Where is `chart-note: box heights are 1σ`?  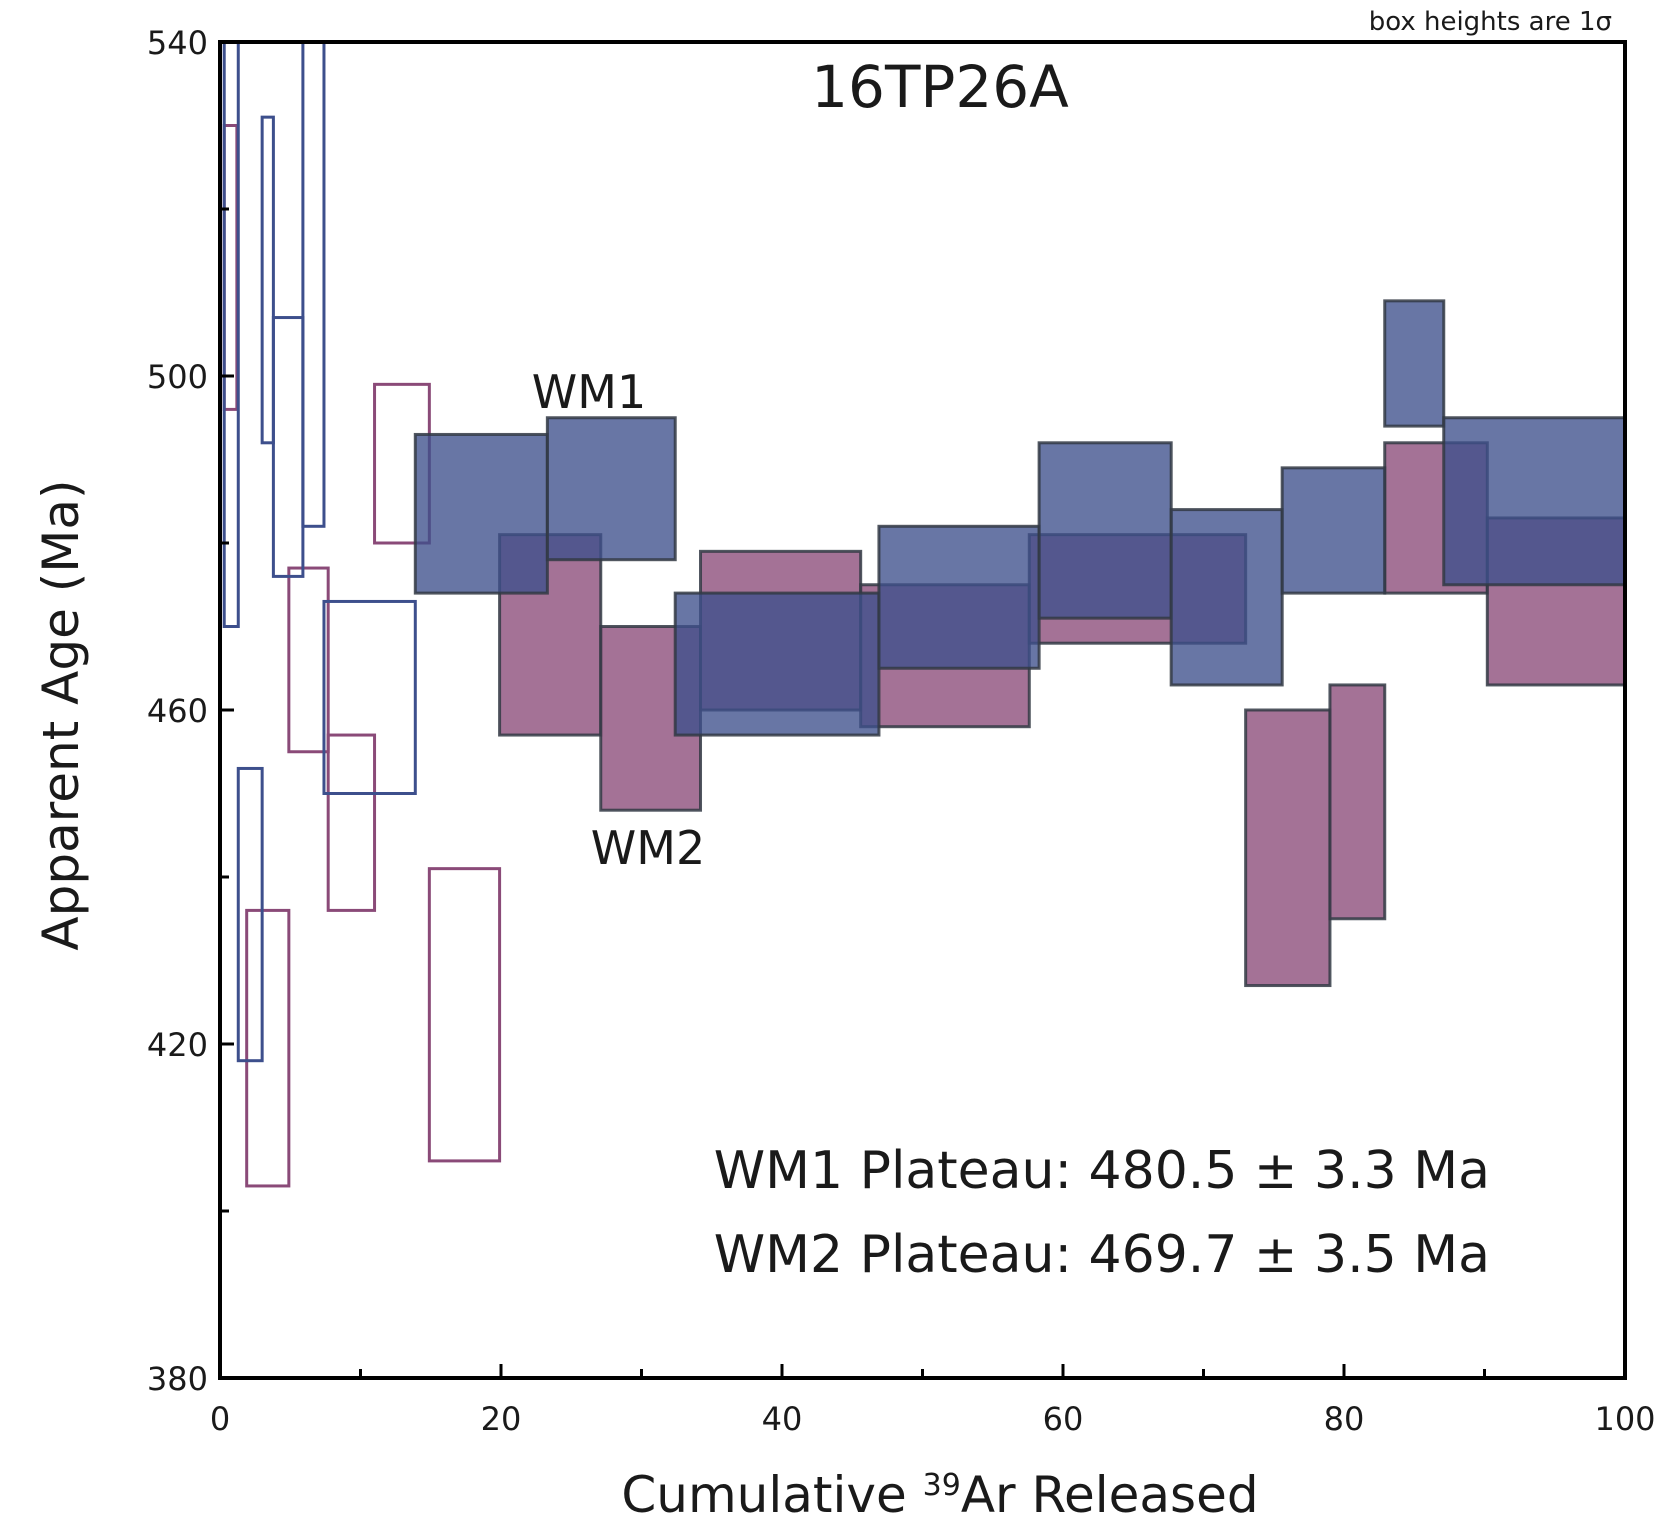 chart-note: box heights are 1σ is located at coordinates (1490, 22).